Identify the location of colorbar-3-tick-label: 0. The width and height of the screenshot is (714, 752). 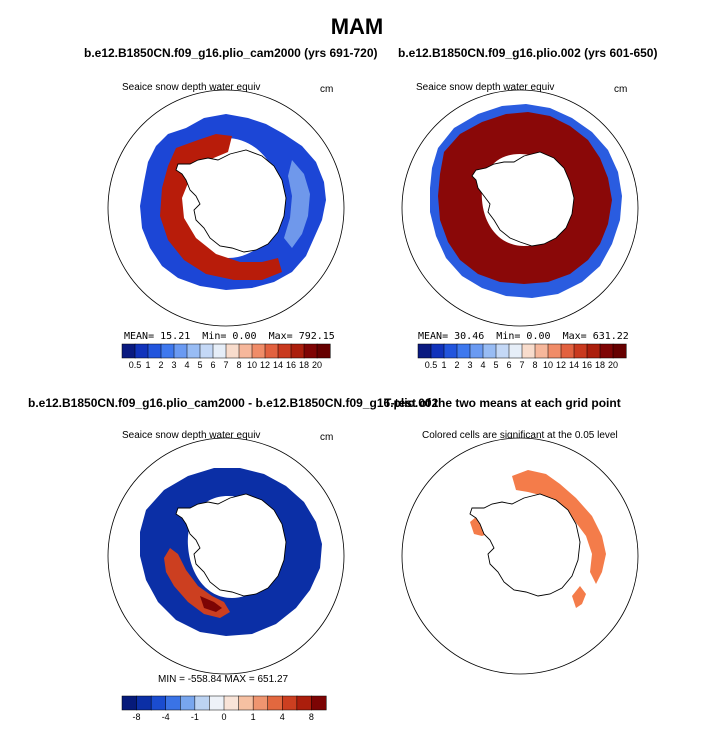
(223, 717).